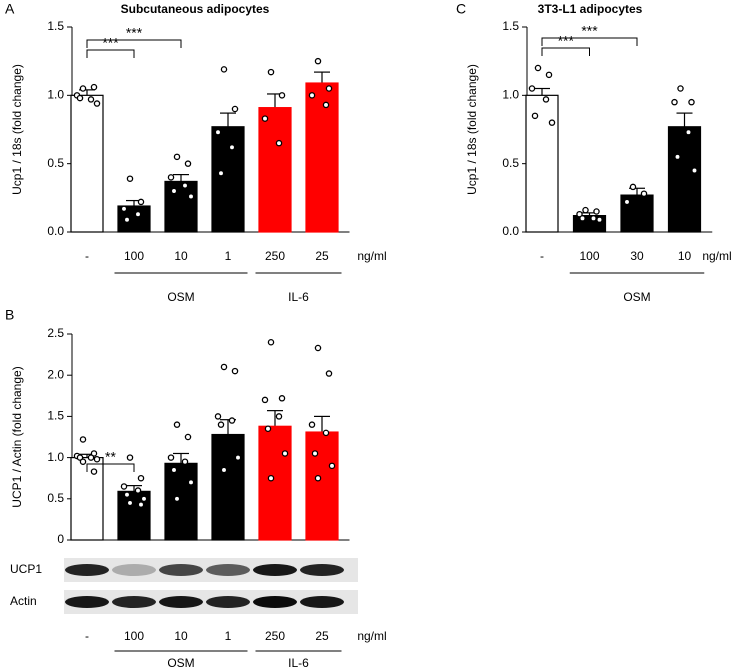 Image resolution: width=738 pixels, height=672 pixels. What do you see at coordinates (590, 9) in the screenshot?
I see `chart-title: 3T3-L1 adipocytes` at bounding box center [590, 9].